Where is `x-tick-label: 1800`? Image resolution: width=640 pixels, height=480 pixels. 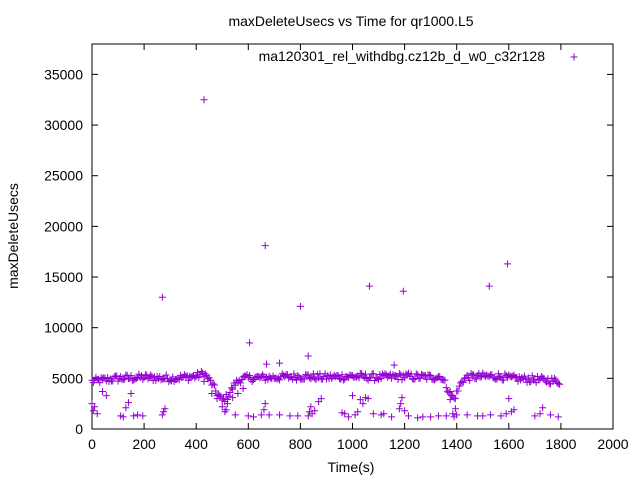 x-tick-label: 1800 is located at coordinates (560, 444).